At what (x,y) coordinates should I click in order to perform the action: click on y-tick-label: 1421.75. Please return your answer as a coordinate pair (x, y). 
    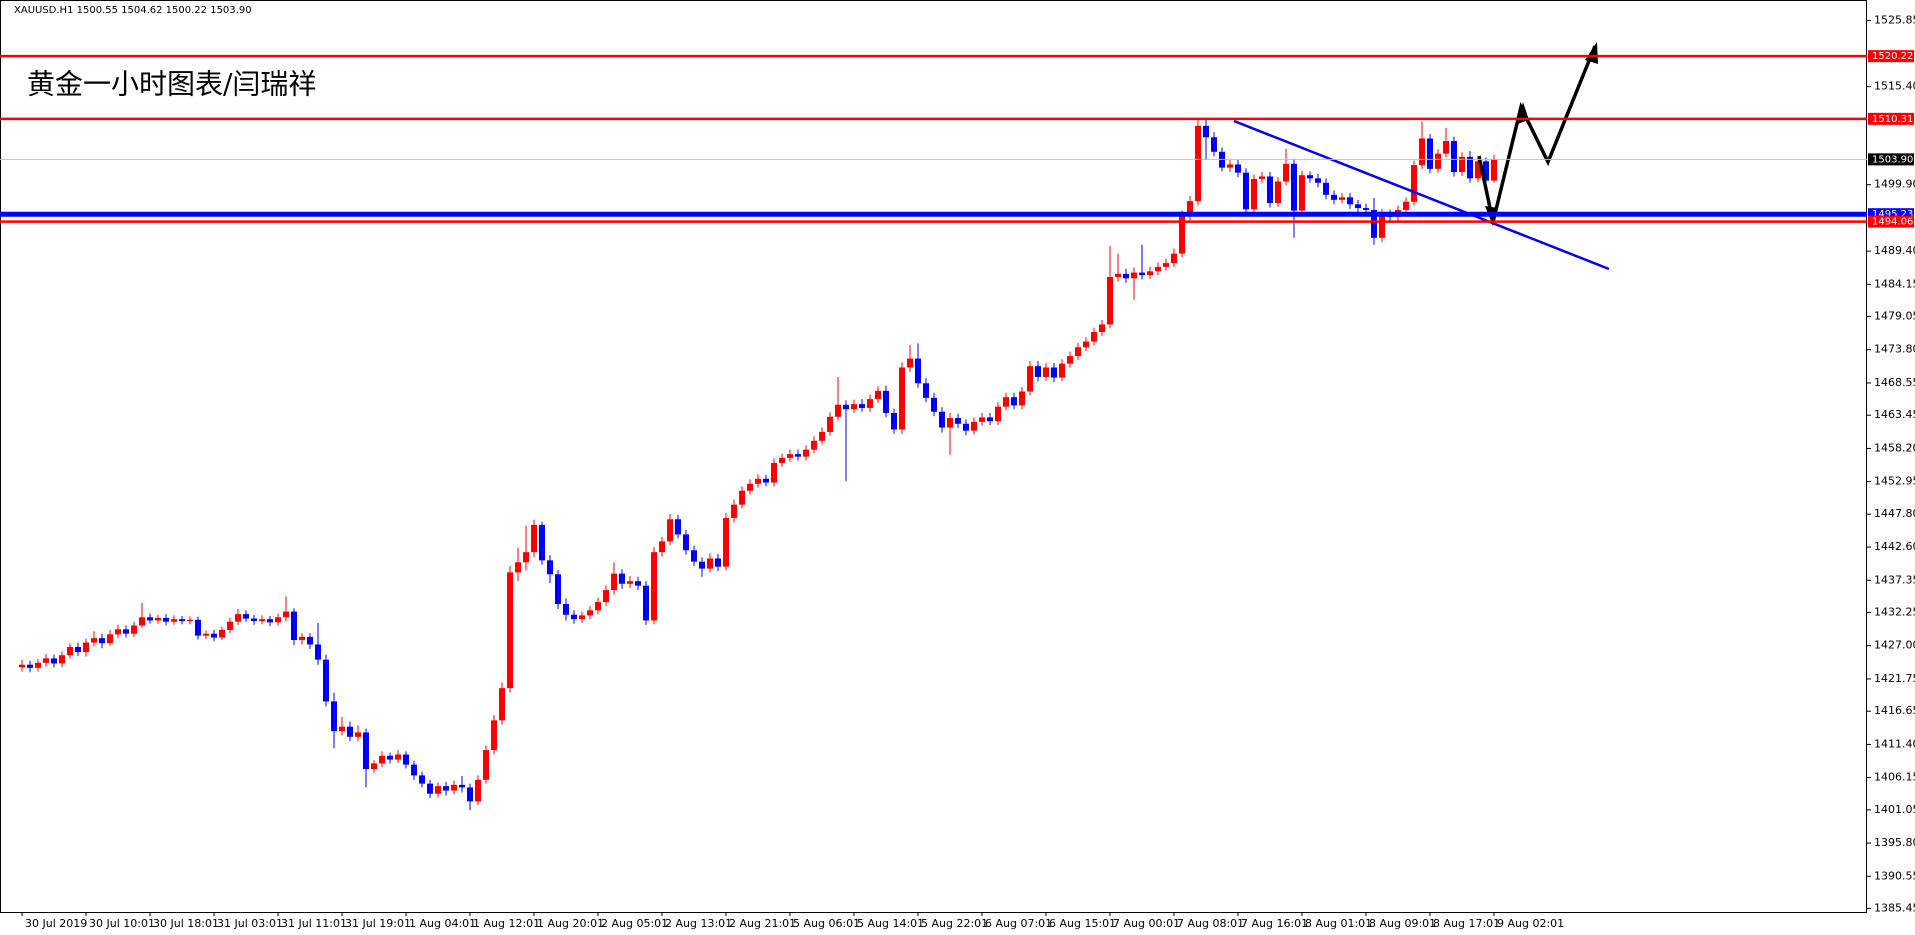
    Looking at the image, I should click on (1894, 678).